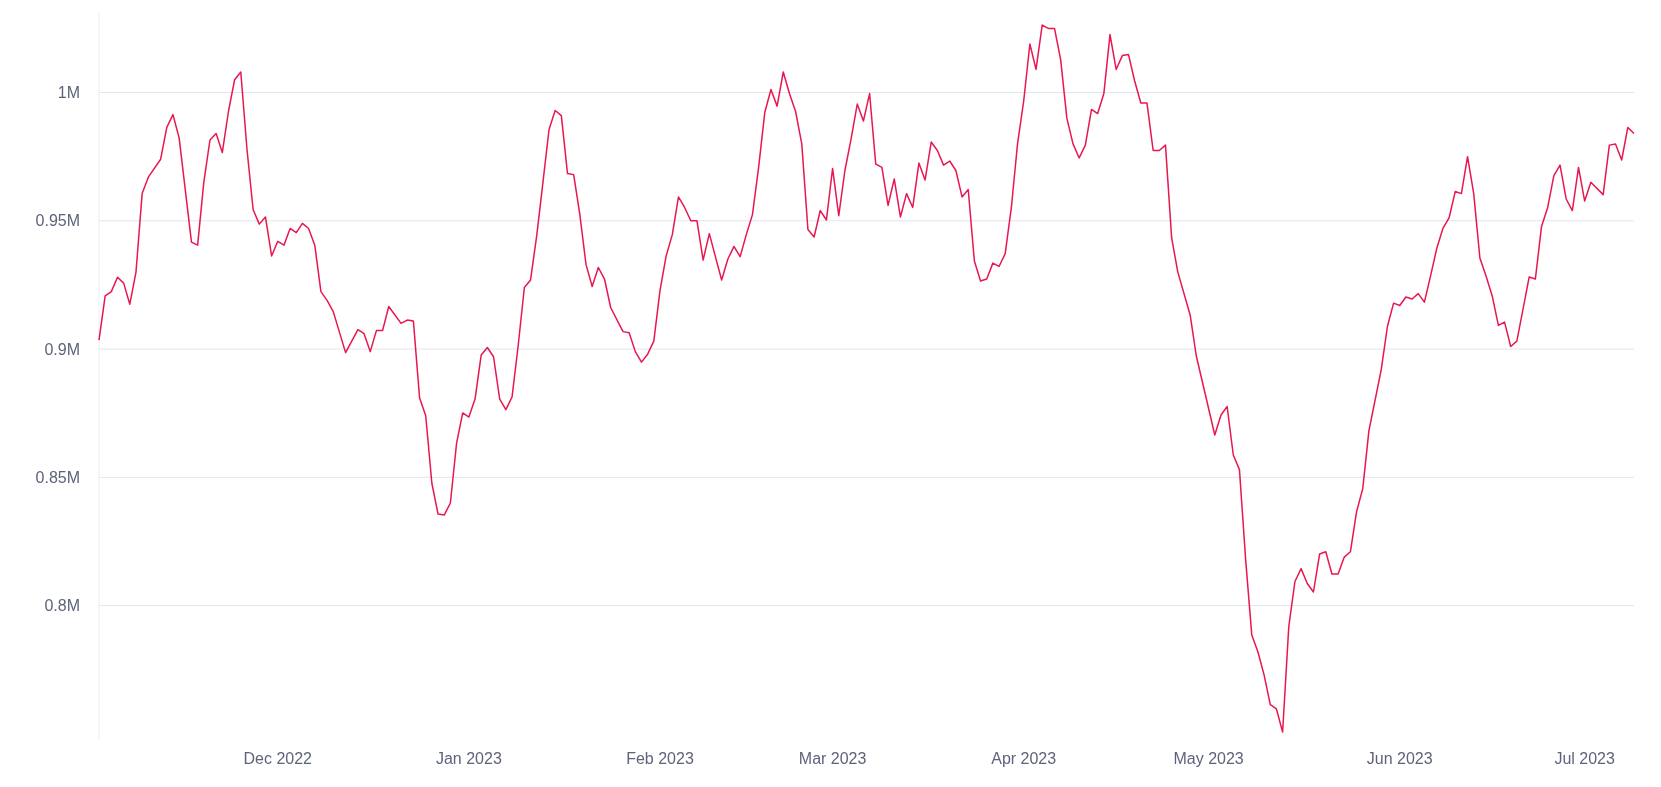 The height and width of the screenshot is (787, 1661). Describe the element at coordinates (57, 477) in the screenshot. I see `y-tick-label: 0.85M` at that location.